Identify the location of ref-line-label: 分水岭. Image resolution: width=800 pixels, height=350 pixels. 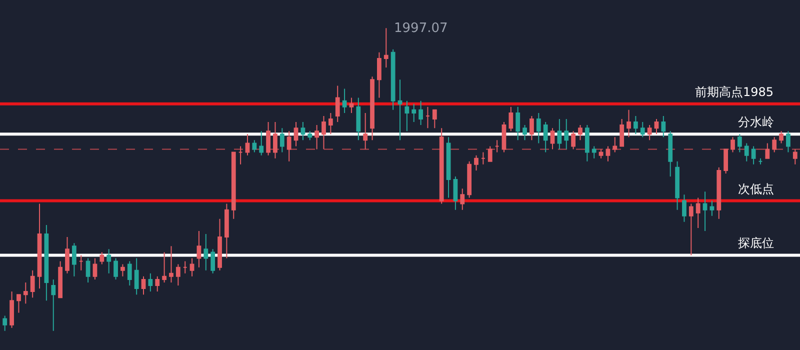
(756, 122).